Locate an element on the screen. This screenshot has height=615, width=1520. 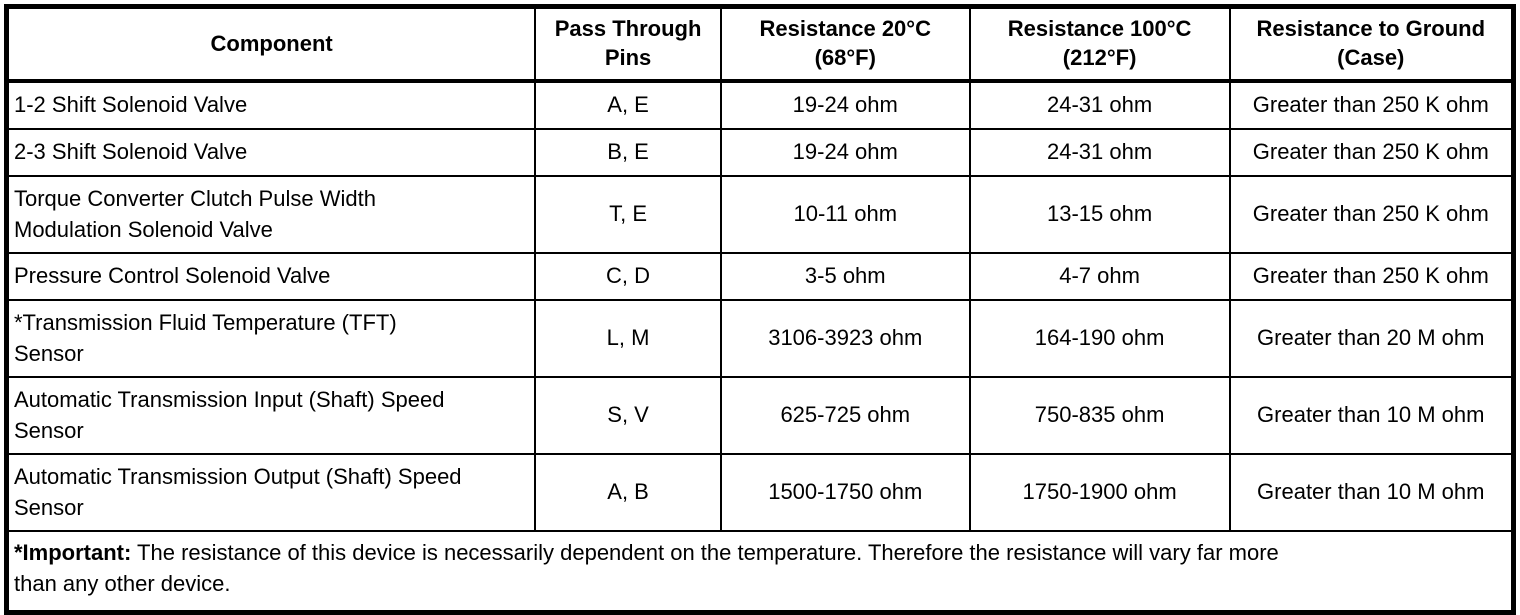
col-header-pass-through-pins: Pass Through Pins is located at coordinates (628, 44).